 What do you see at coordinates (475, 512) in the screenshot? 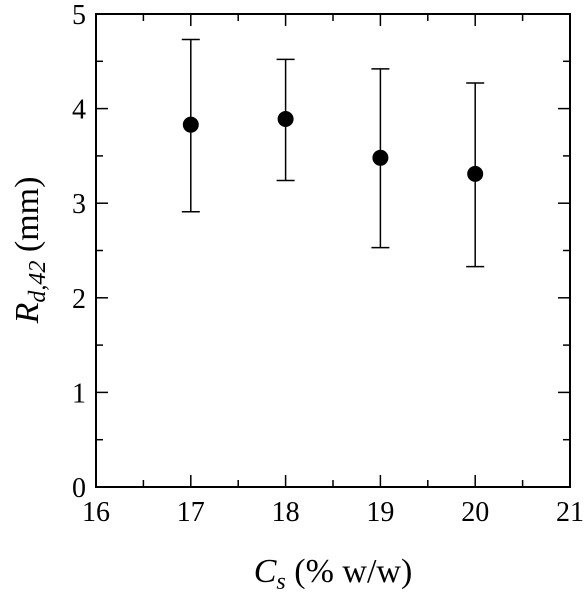
I see `x-tick-label: 20` at bounding box center [475, 512].